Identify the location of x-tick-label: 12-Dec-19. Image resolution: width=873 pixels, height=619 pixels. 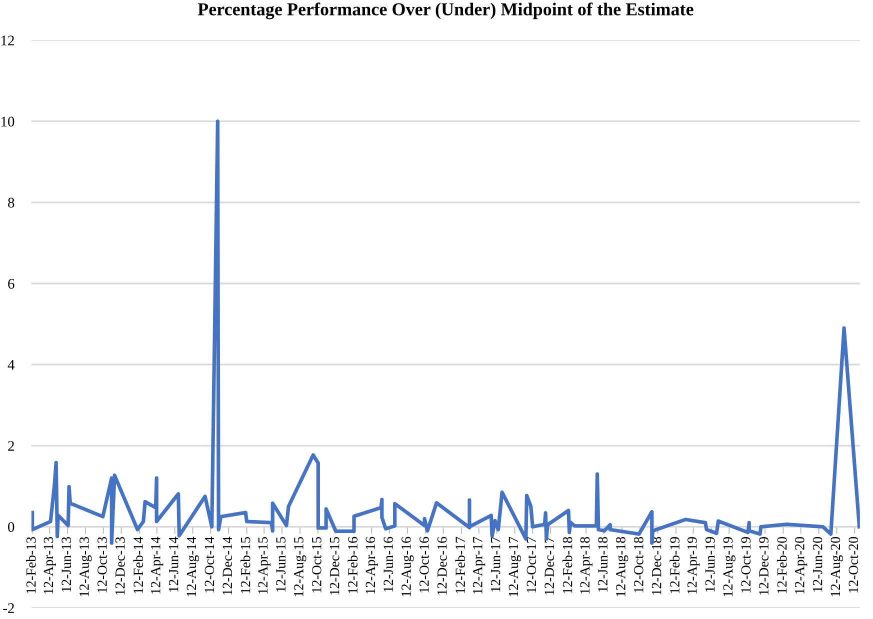
(763, 566).